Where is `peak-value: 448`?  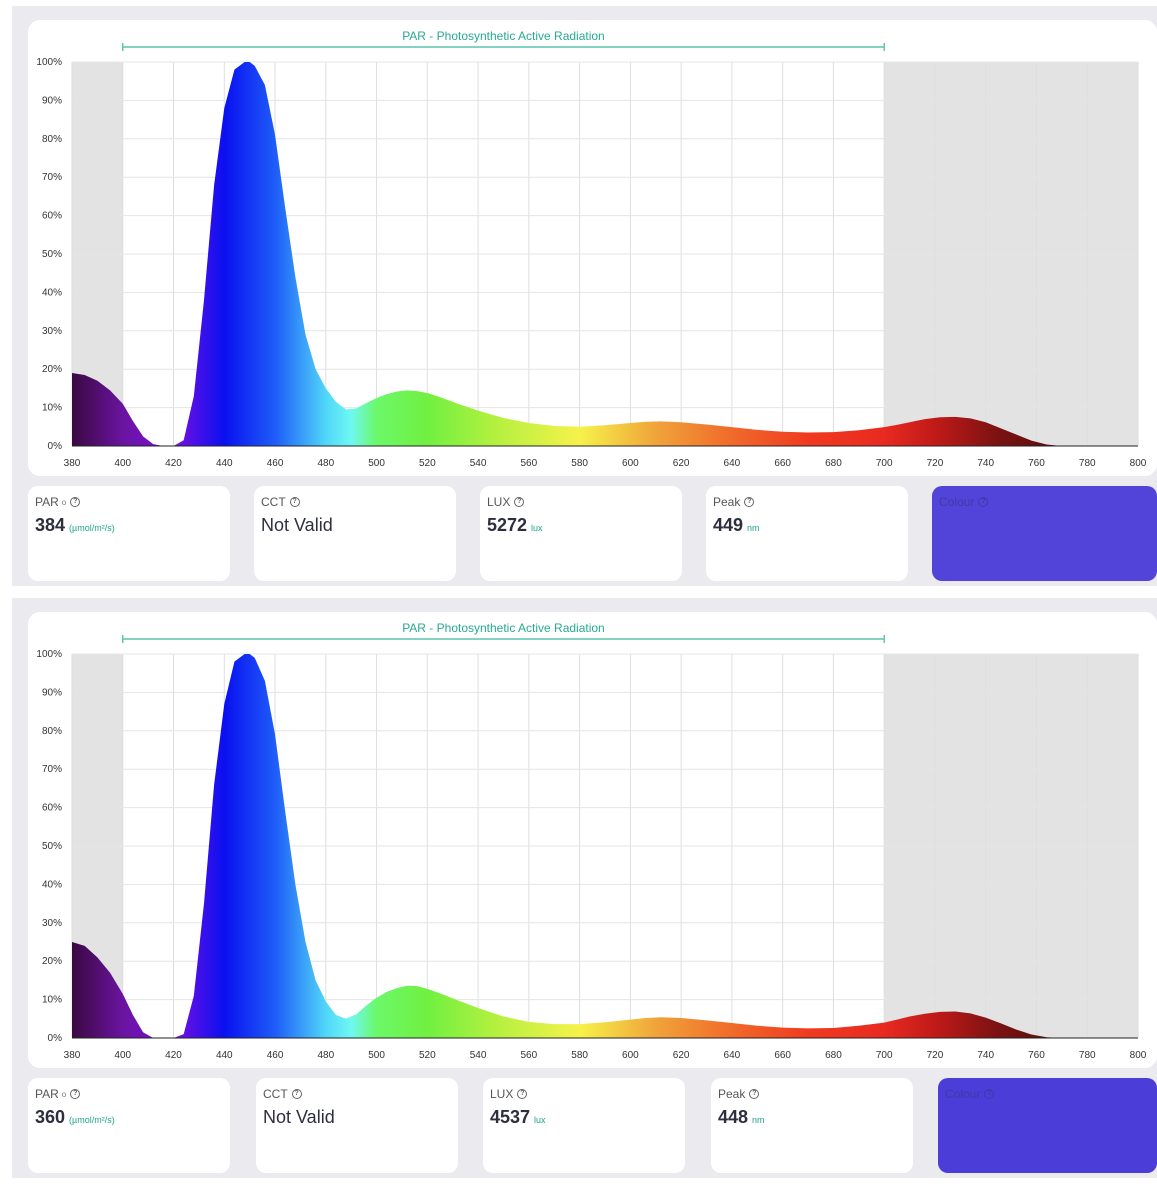 peak-value: 448 is located at coordinates (733, 1117).